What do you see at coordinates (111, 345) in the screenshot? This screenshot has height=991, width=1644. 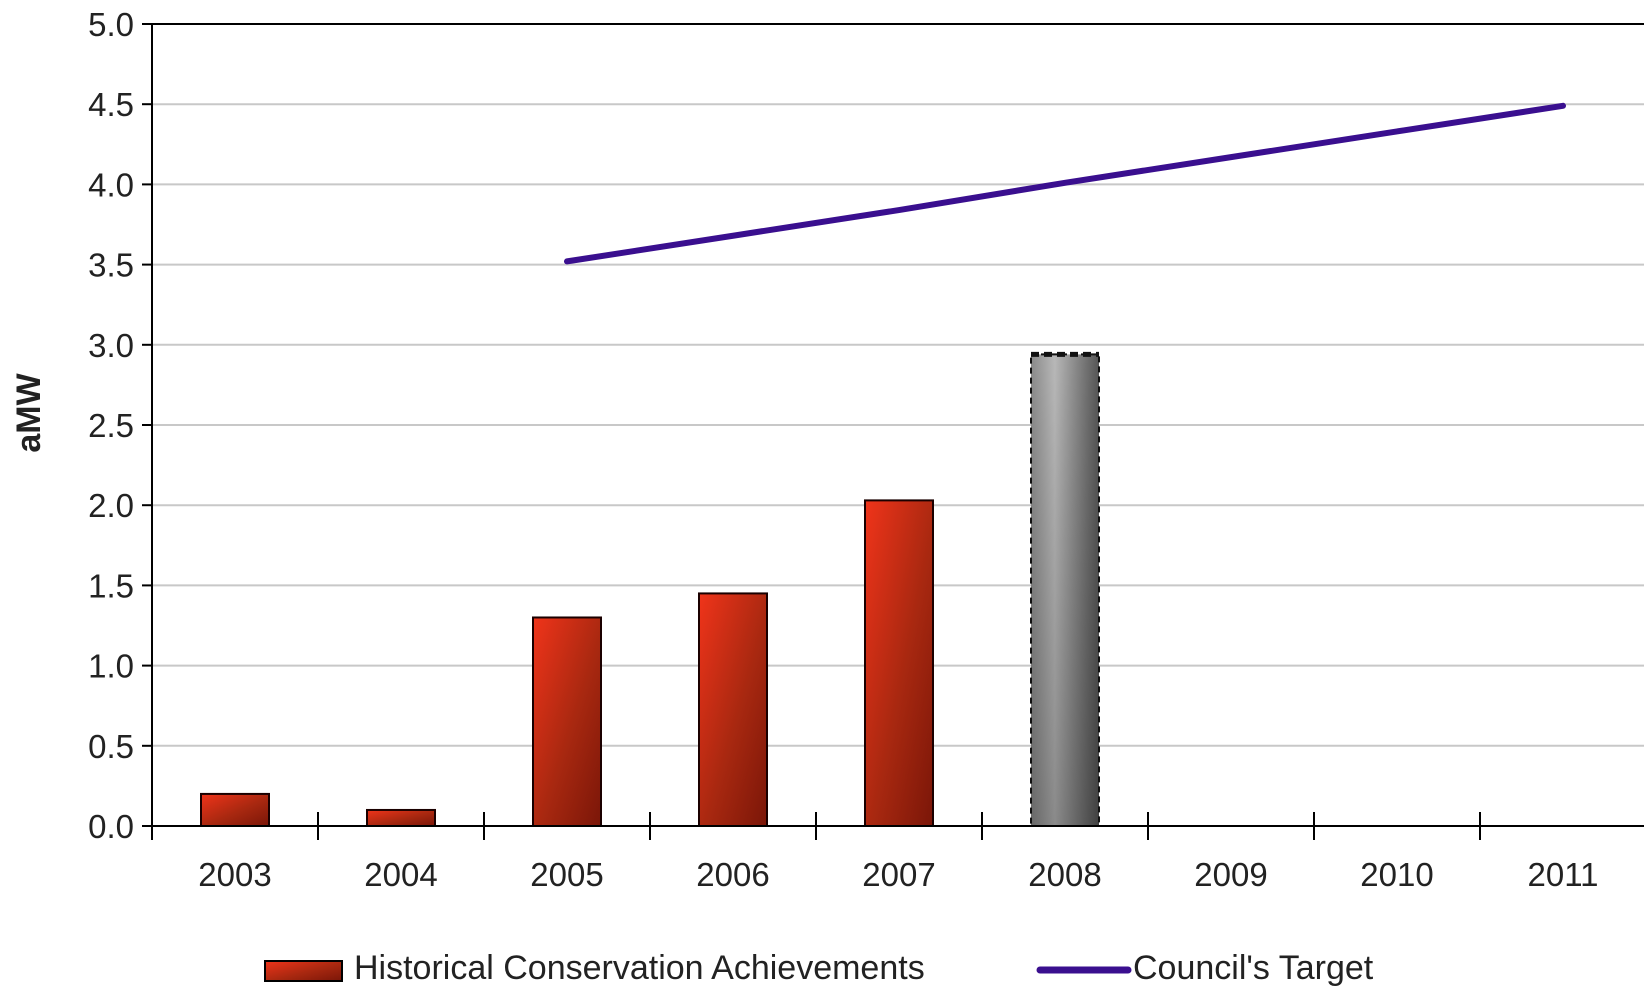 I see `y-tick-label: 3.0` at bounding box center [111, 345].